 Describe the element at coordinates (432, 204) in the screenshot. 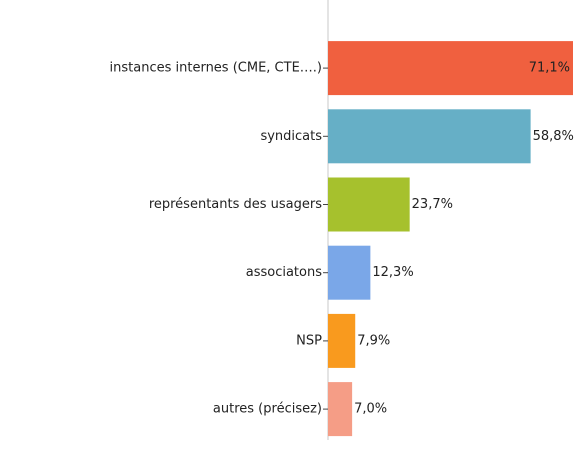

I see `value-label: 23,7%` at that location.